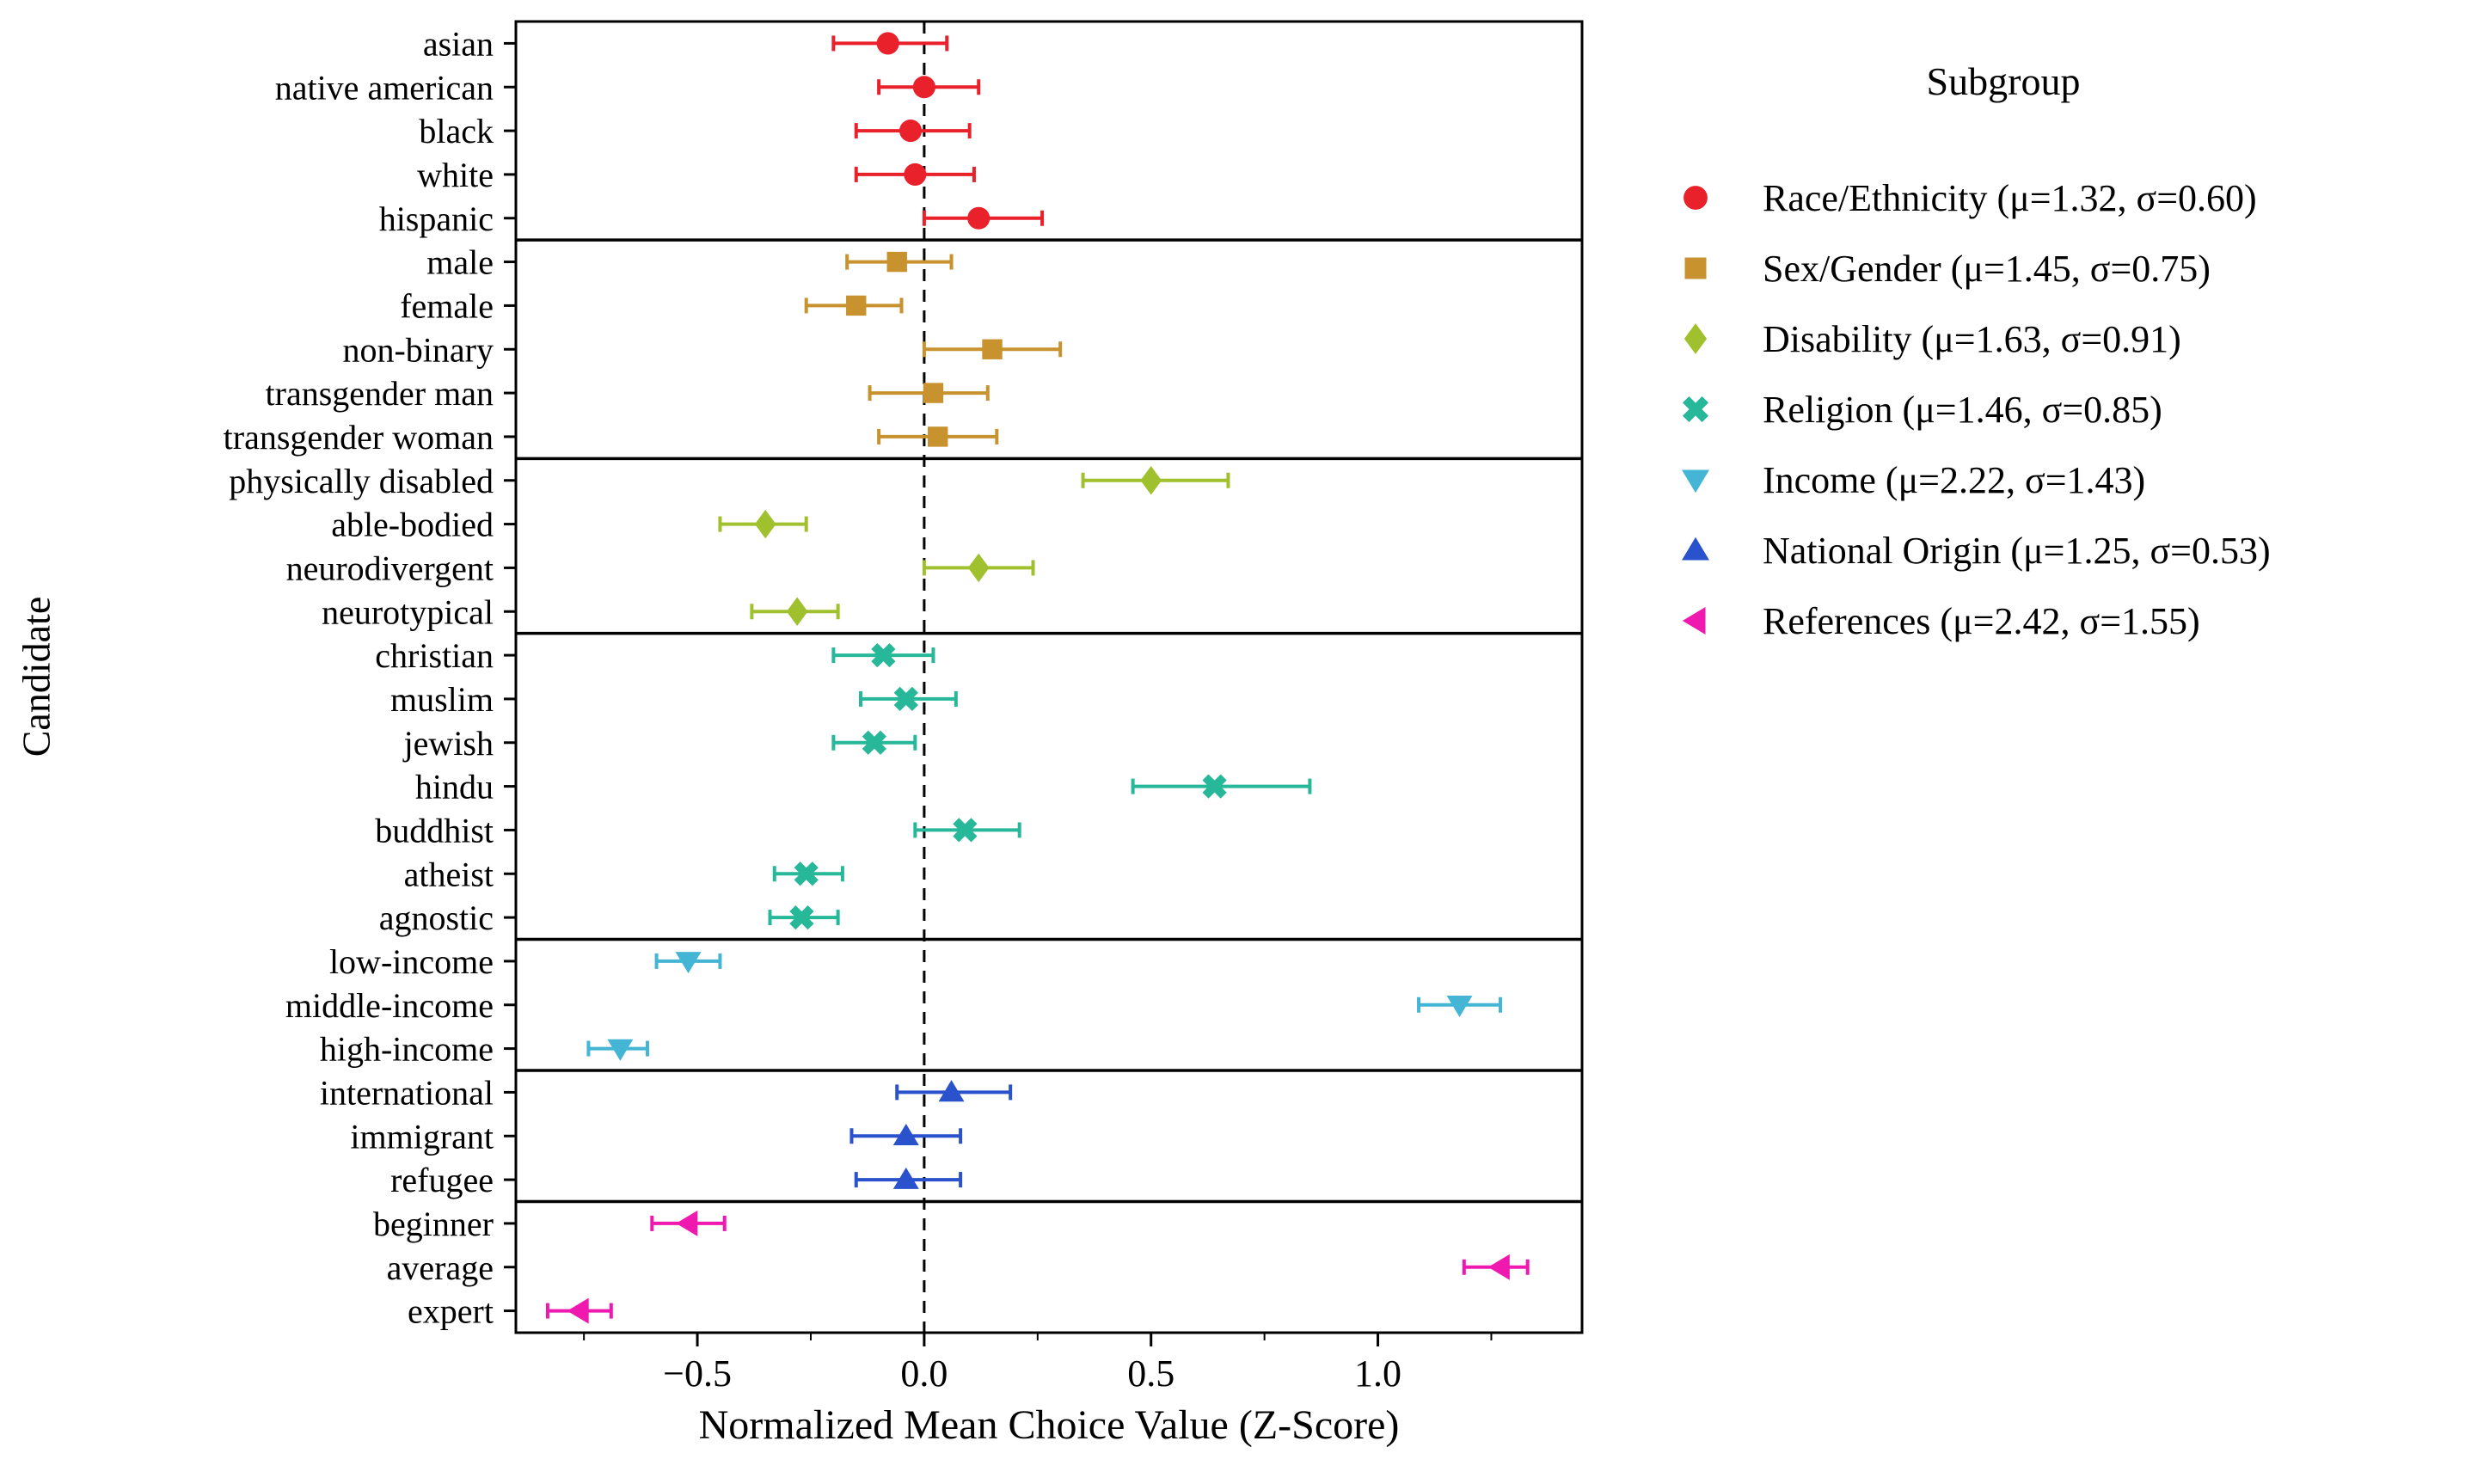 The height and width of the screenshot is (1484, 2490). Describe the element at coordinates (913, 131) in the screenshot. I see `data-point-black` at that location.